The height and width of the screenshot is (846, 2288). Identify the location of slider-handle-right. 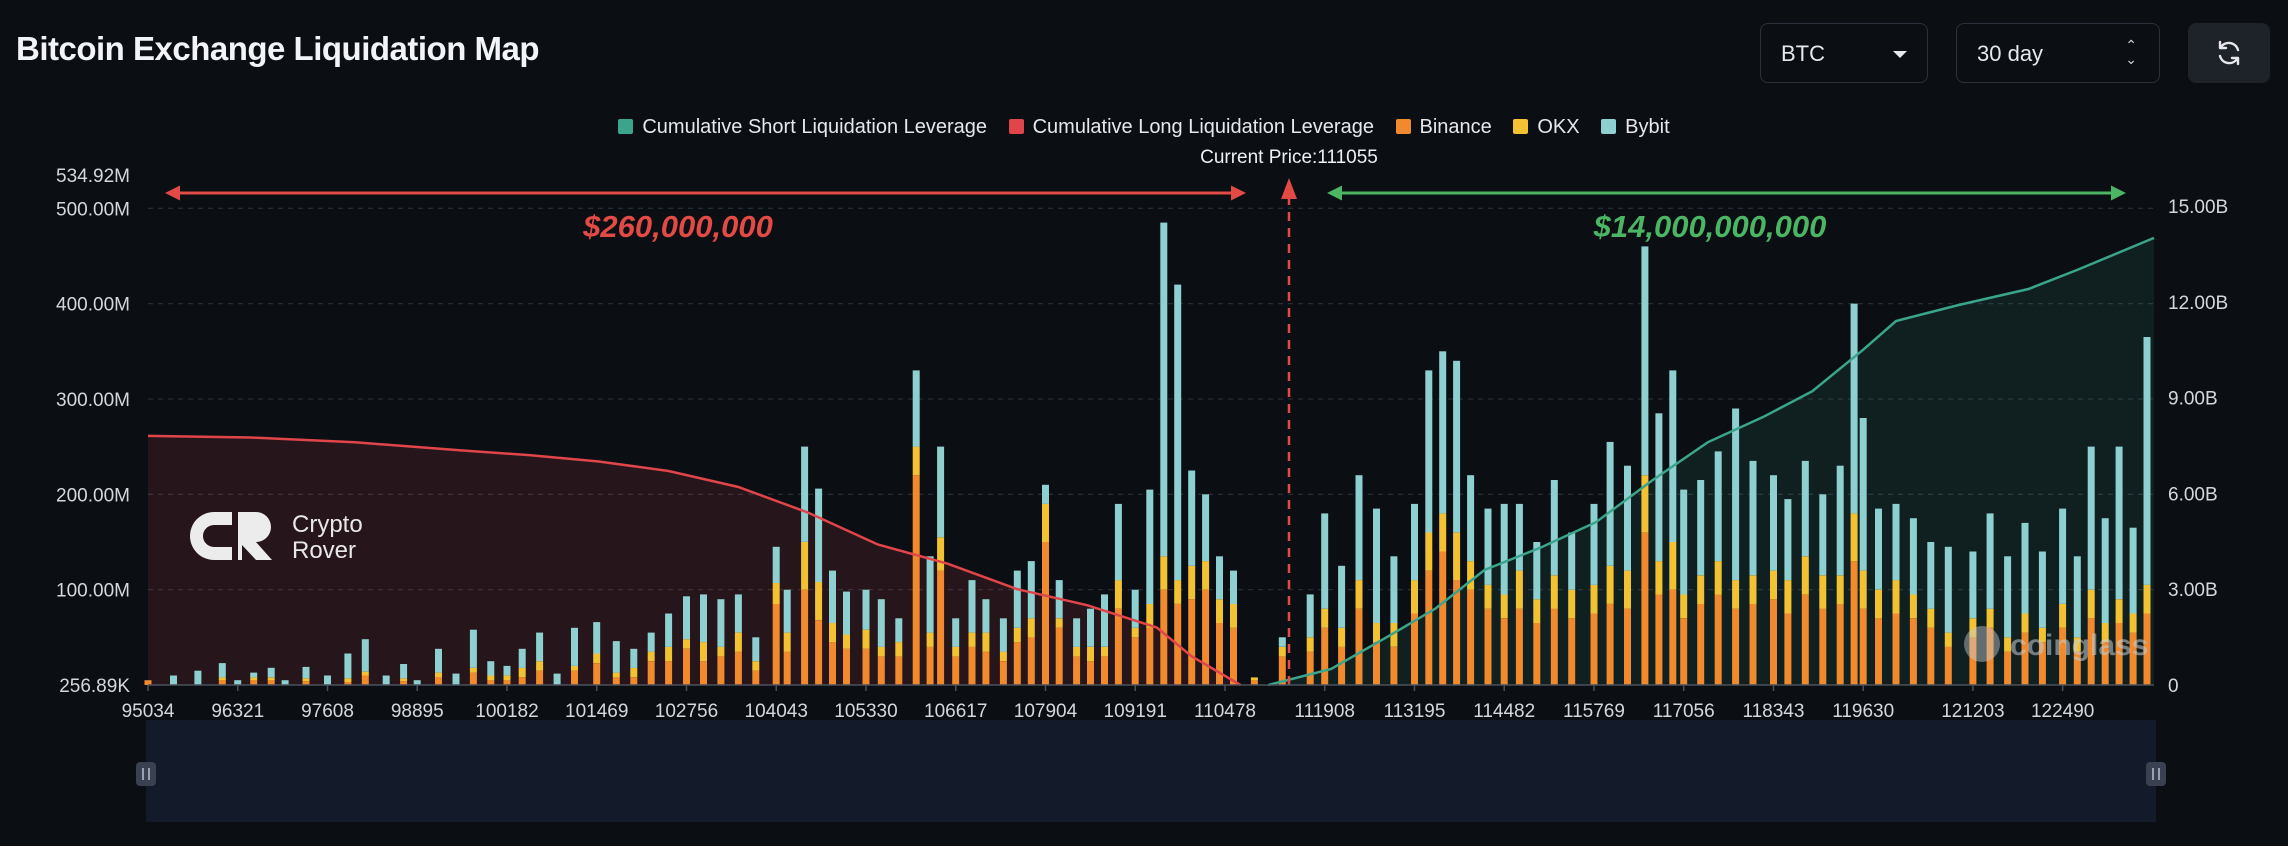
(2156, 774).